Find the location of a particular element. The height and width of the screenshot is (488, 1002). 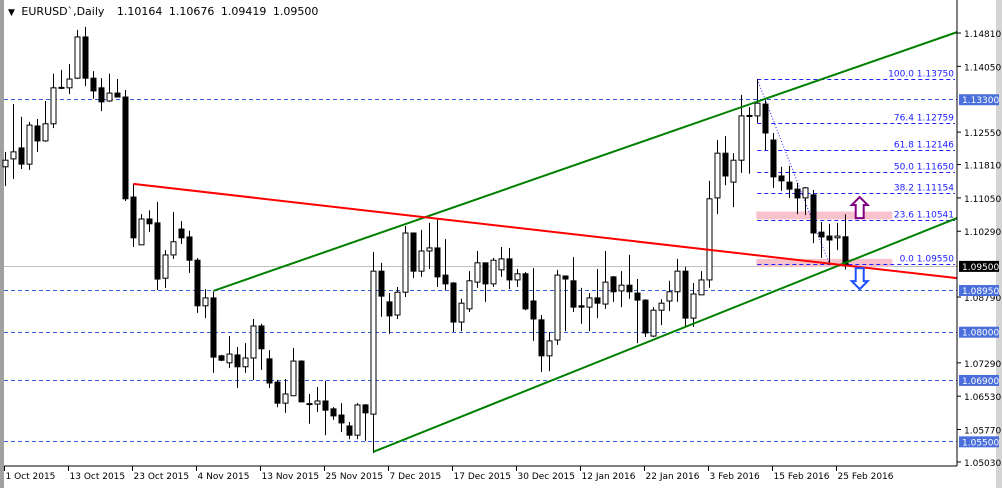

time-axis-label: 15 Feb 2016 is located at coordinates (802, 477).